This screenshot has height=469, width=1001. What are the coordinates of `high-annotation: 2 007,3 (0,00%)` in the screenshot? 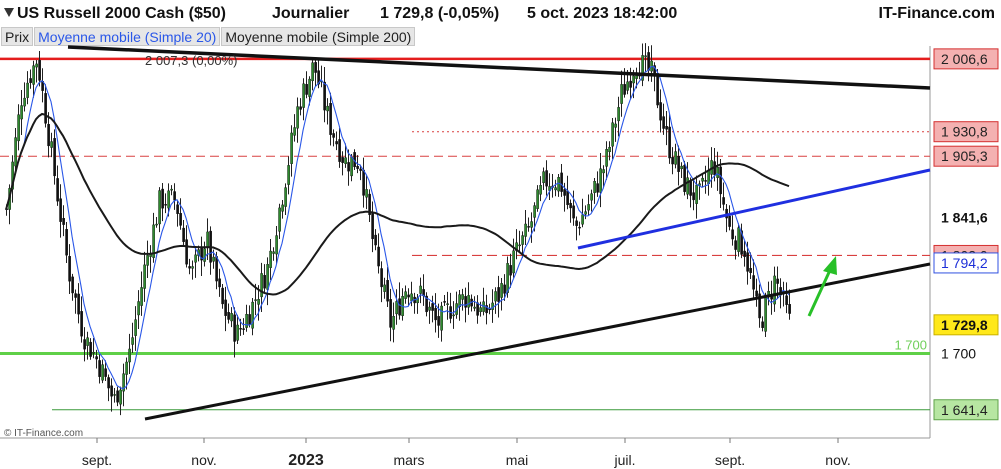 It's located at (191, 60).